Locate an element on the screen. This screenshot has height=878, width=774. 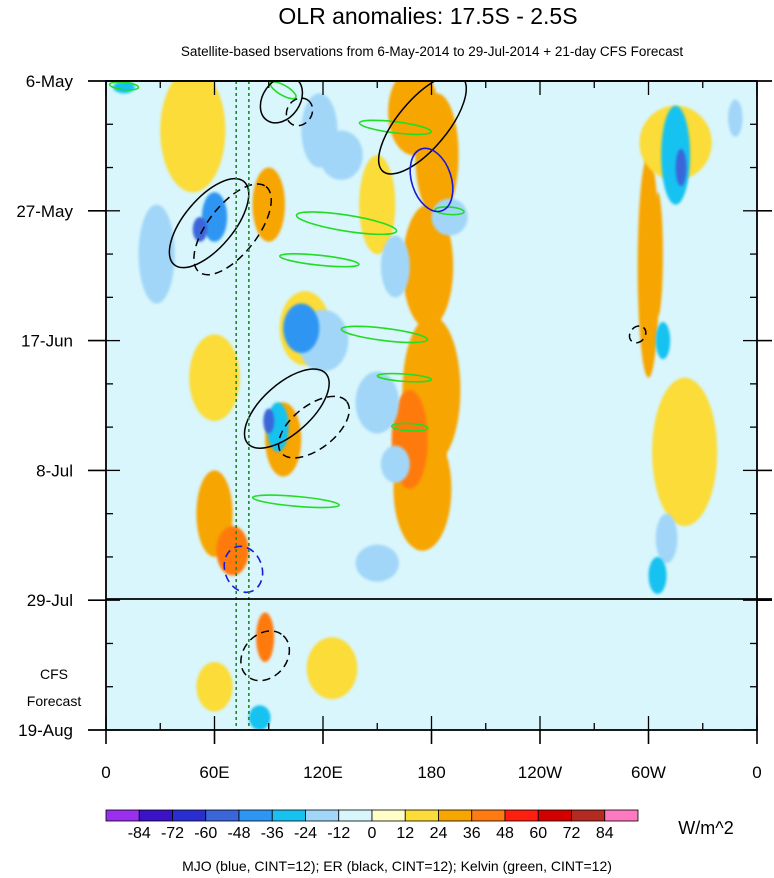
x-tick-label-4: 120W is located at coordinates (540, 772).